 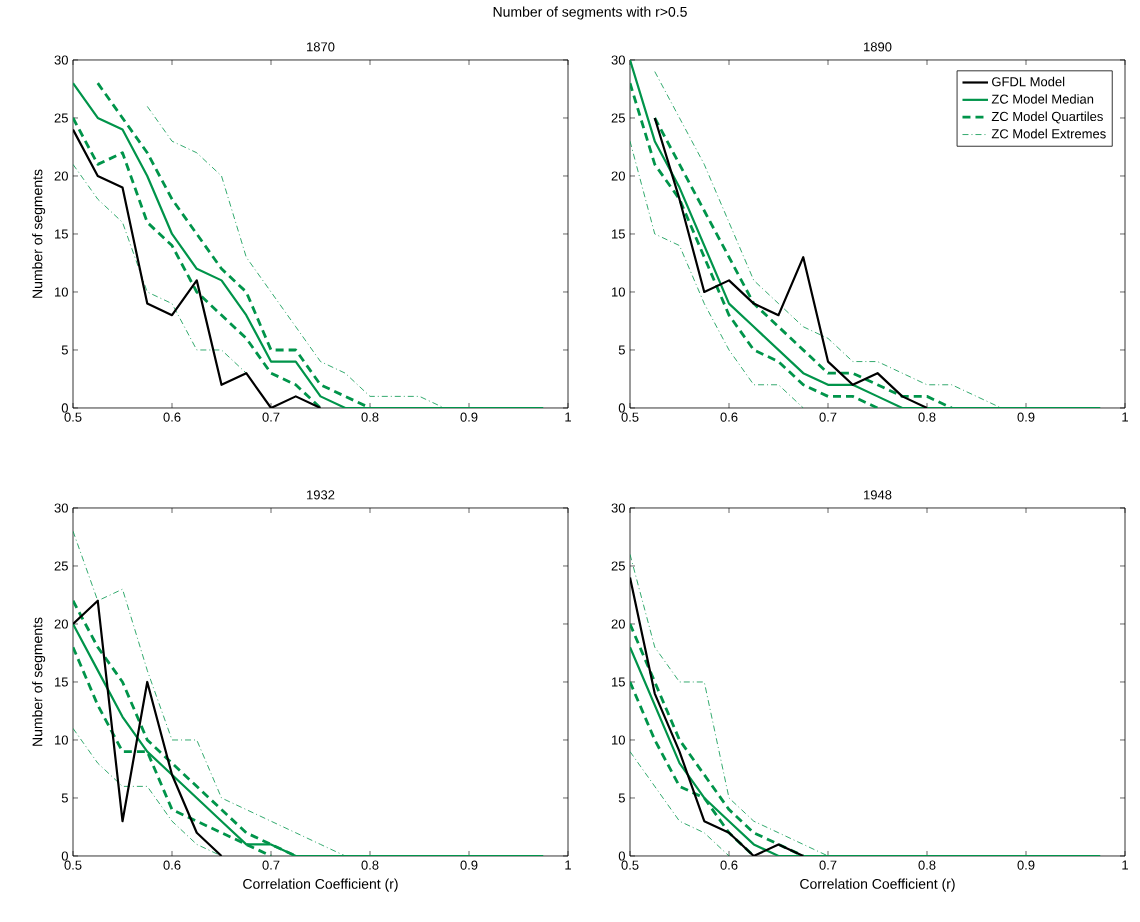 What do you see at coordinates (321, 495) in the screenshot?
I see `chart-title: 1932` at bounding box center [321, 495].